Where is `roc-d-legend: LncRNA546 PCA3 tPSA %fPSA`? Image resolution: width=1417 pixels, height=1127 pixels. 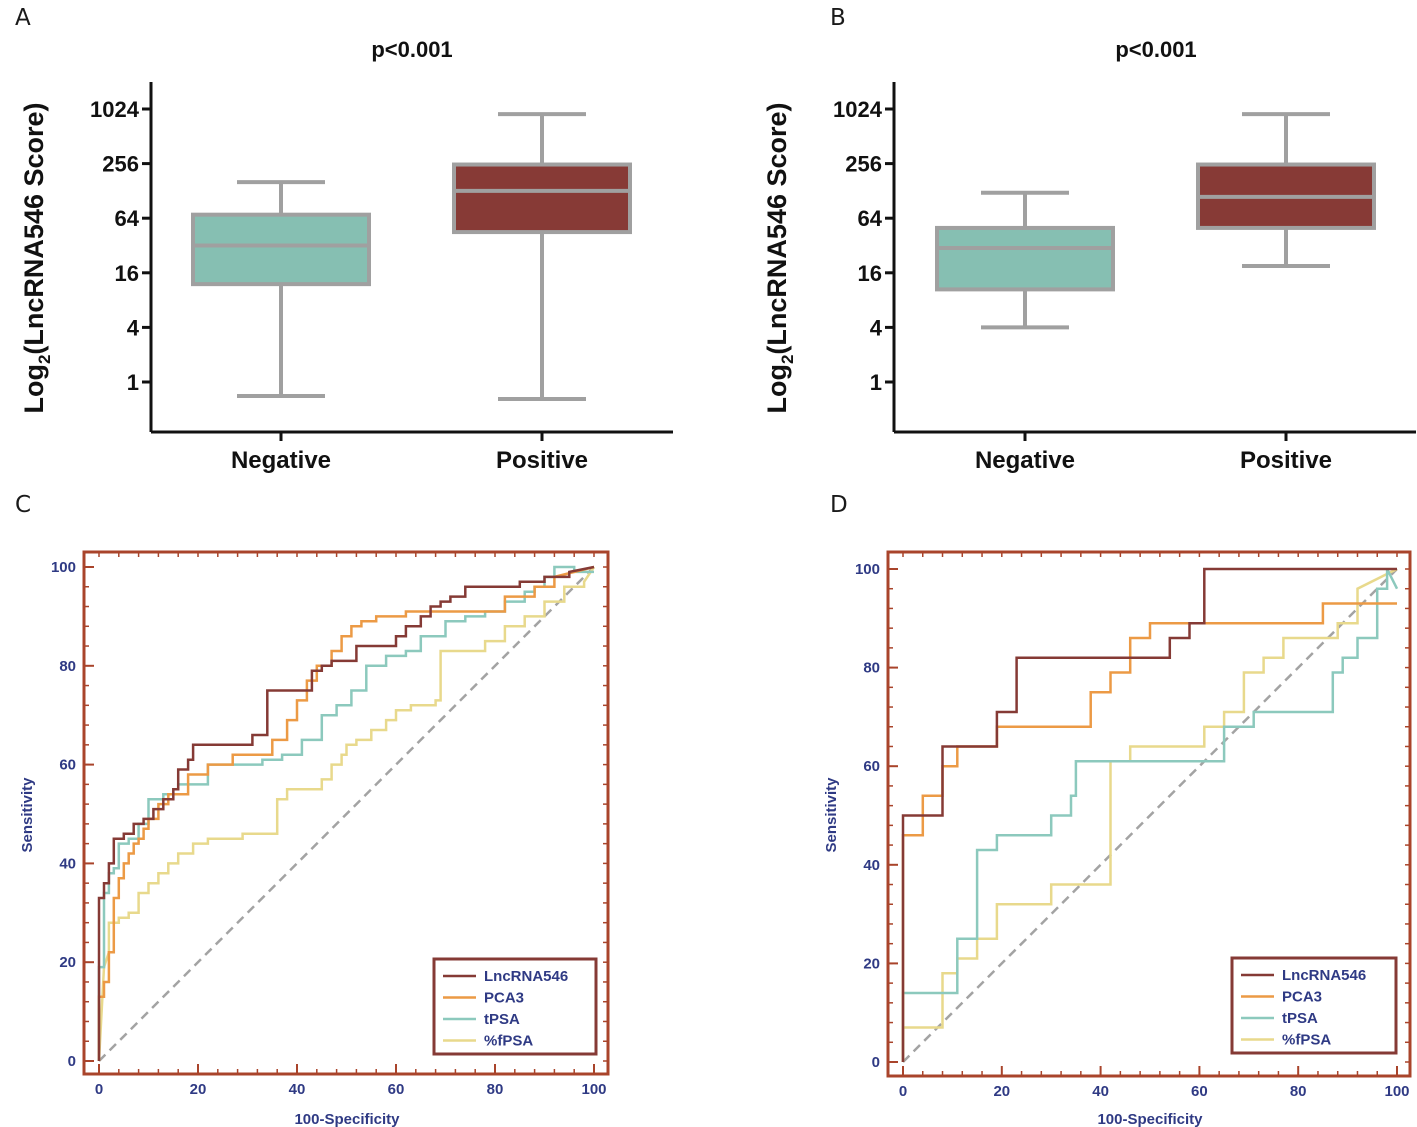
roc-d-legend: LncRNA546 PCA3 tPSA %fPSA is located at coordinates (1314, 1005).